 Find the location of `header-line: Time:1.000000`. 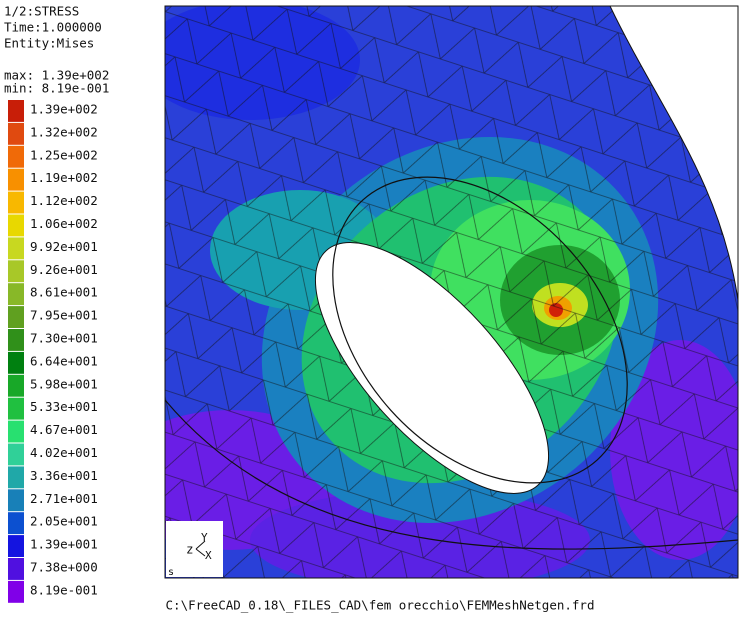

header-line: Time:1.000000 is located at coordinates (53, 27).